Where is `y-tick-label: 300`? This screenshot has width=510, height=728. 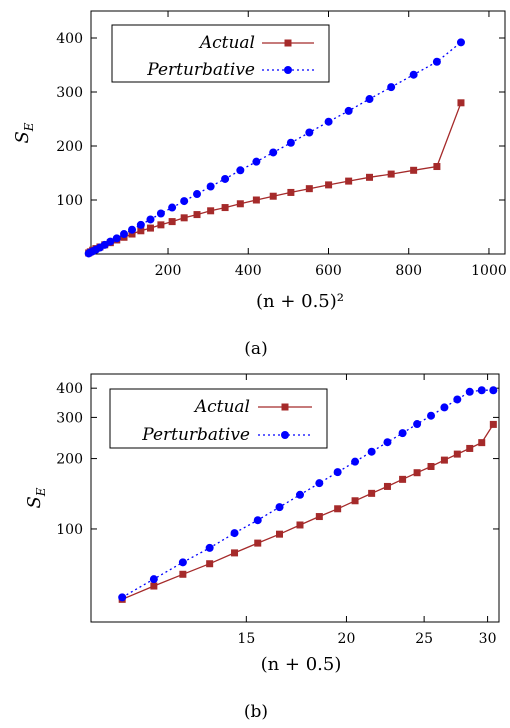
y-tick-label: 300 is located at coordinates (69, 93).